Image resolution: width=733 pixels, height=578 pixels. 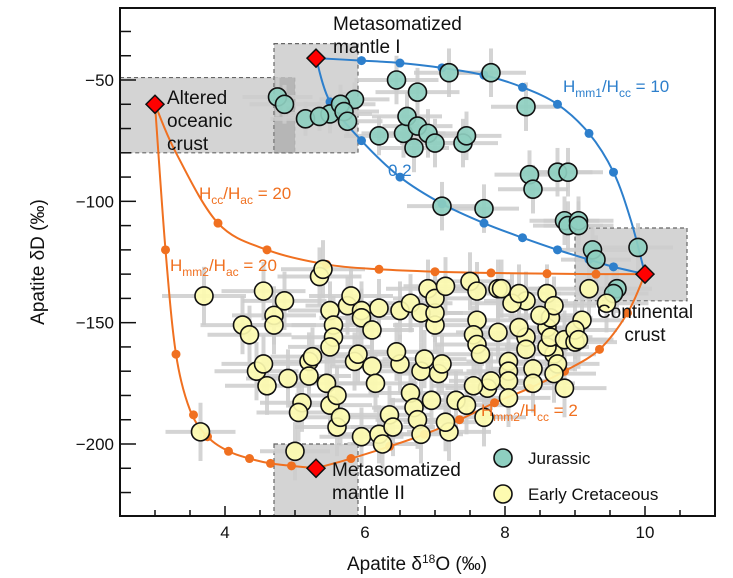 What do you see at coordinates (95, 323) in the screenshot?
I see `y-tick-label: −150` at bounding box center [95, 323].